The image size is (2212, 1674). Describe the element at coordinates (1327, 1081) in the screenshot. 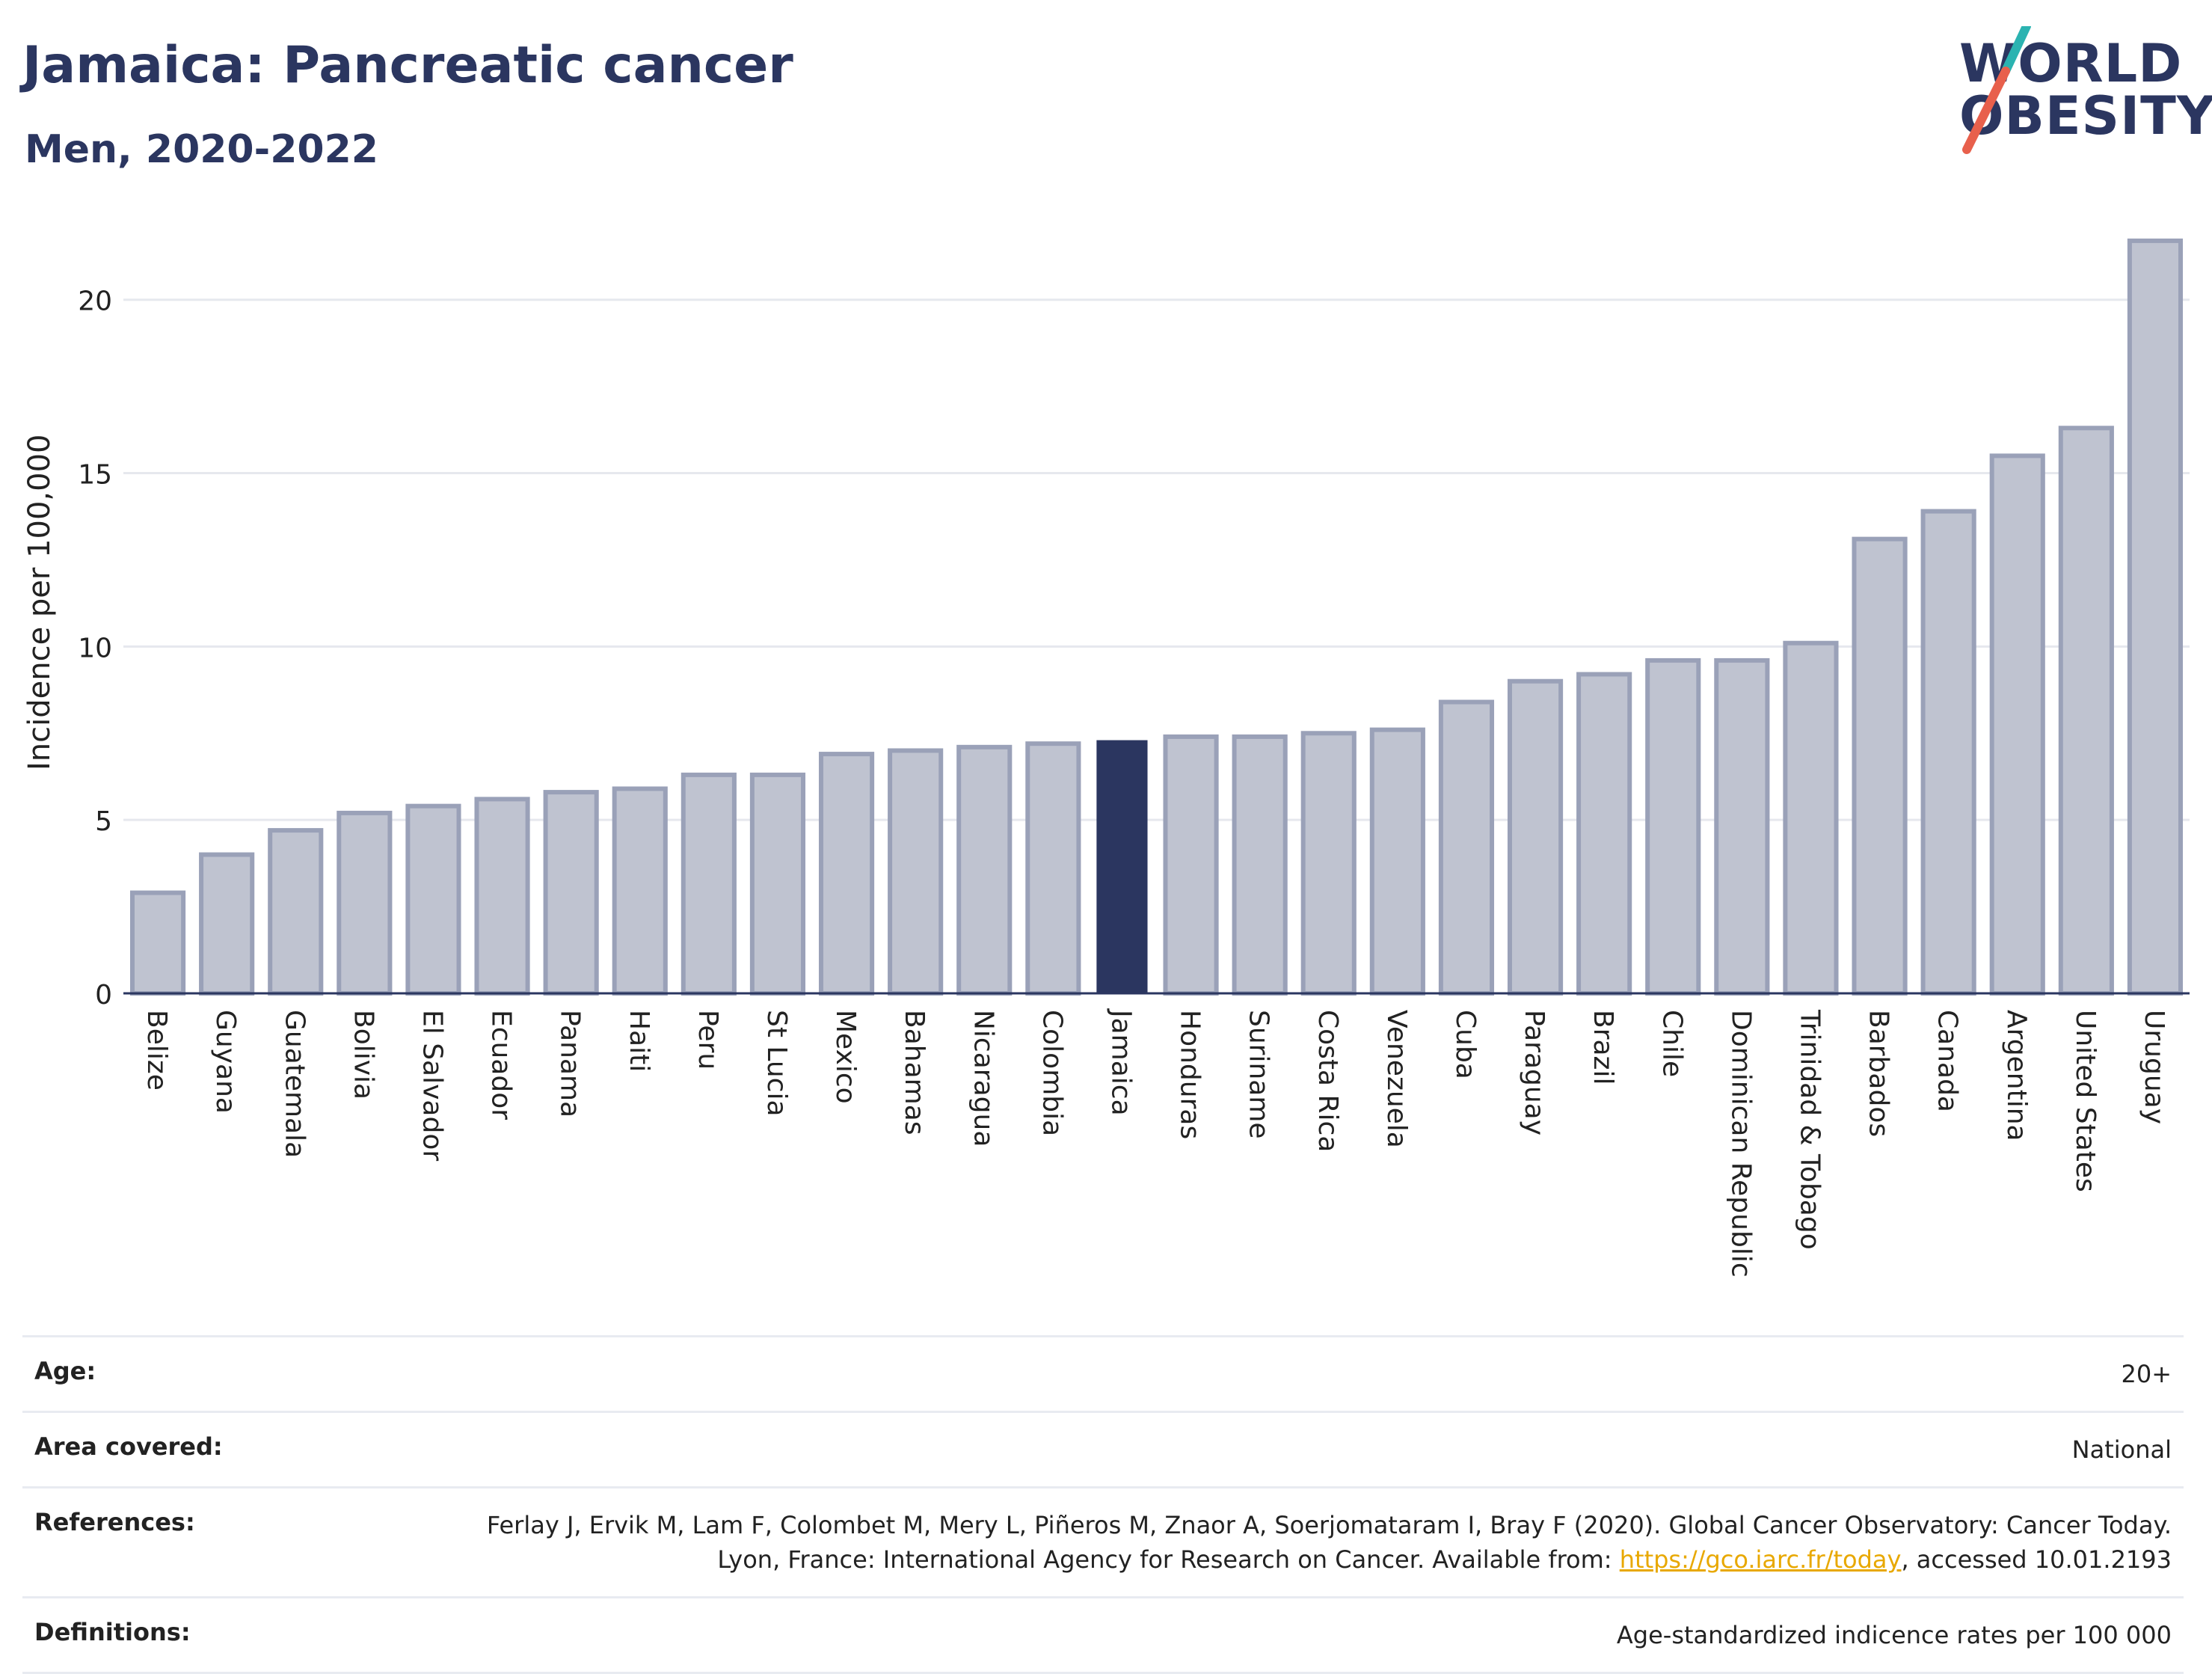

I see `x-tick-label: Costa Rica` at that location.